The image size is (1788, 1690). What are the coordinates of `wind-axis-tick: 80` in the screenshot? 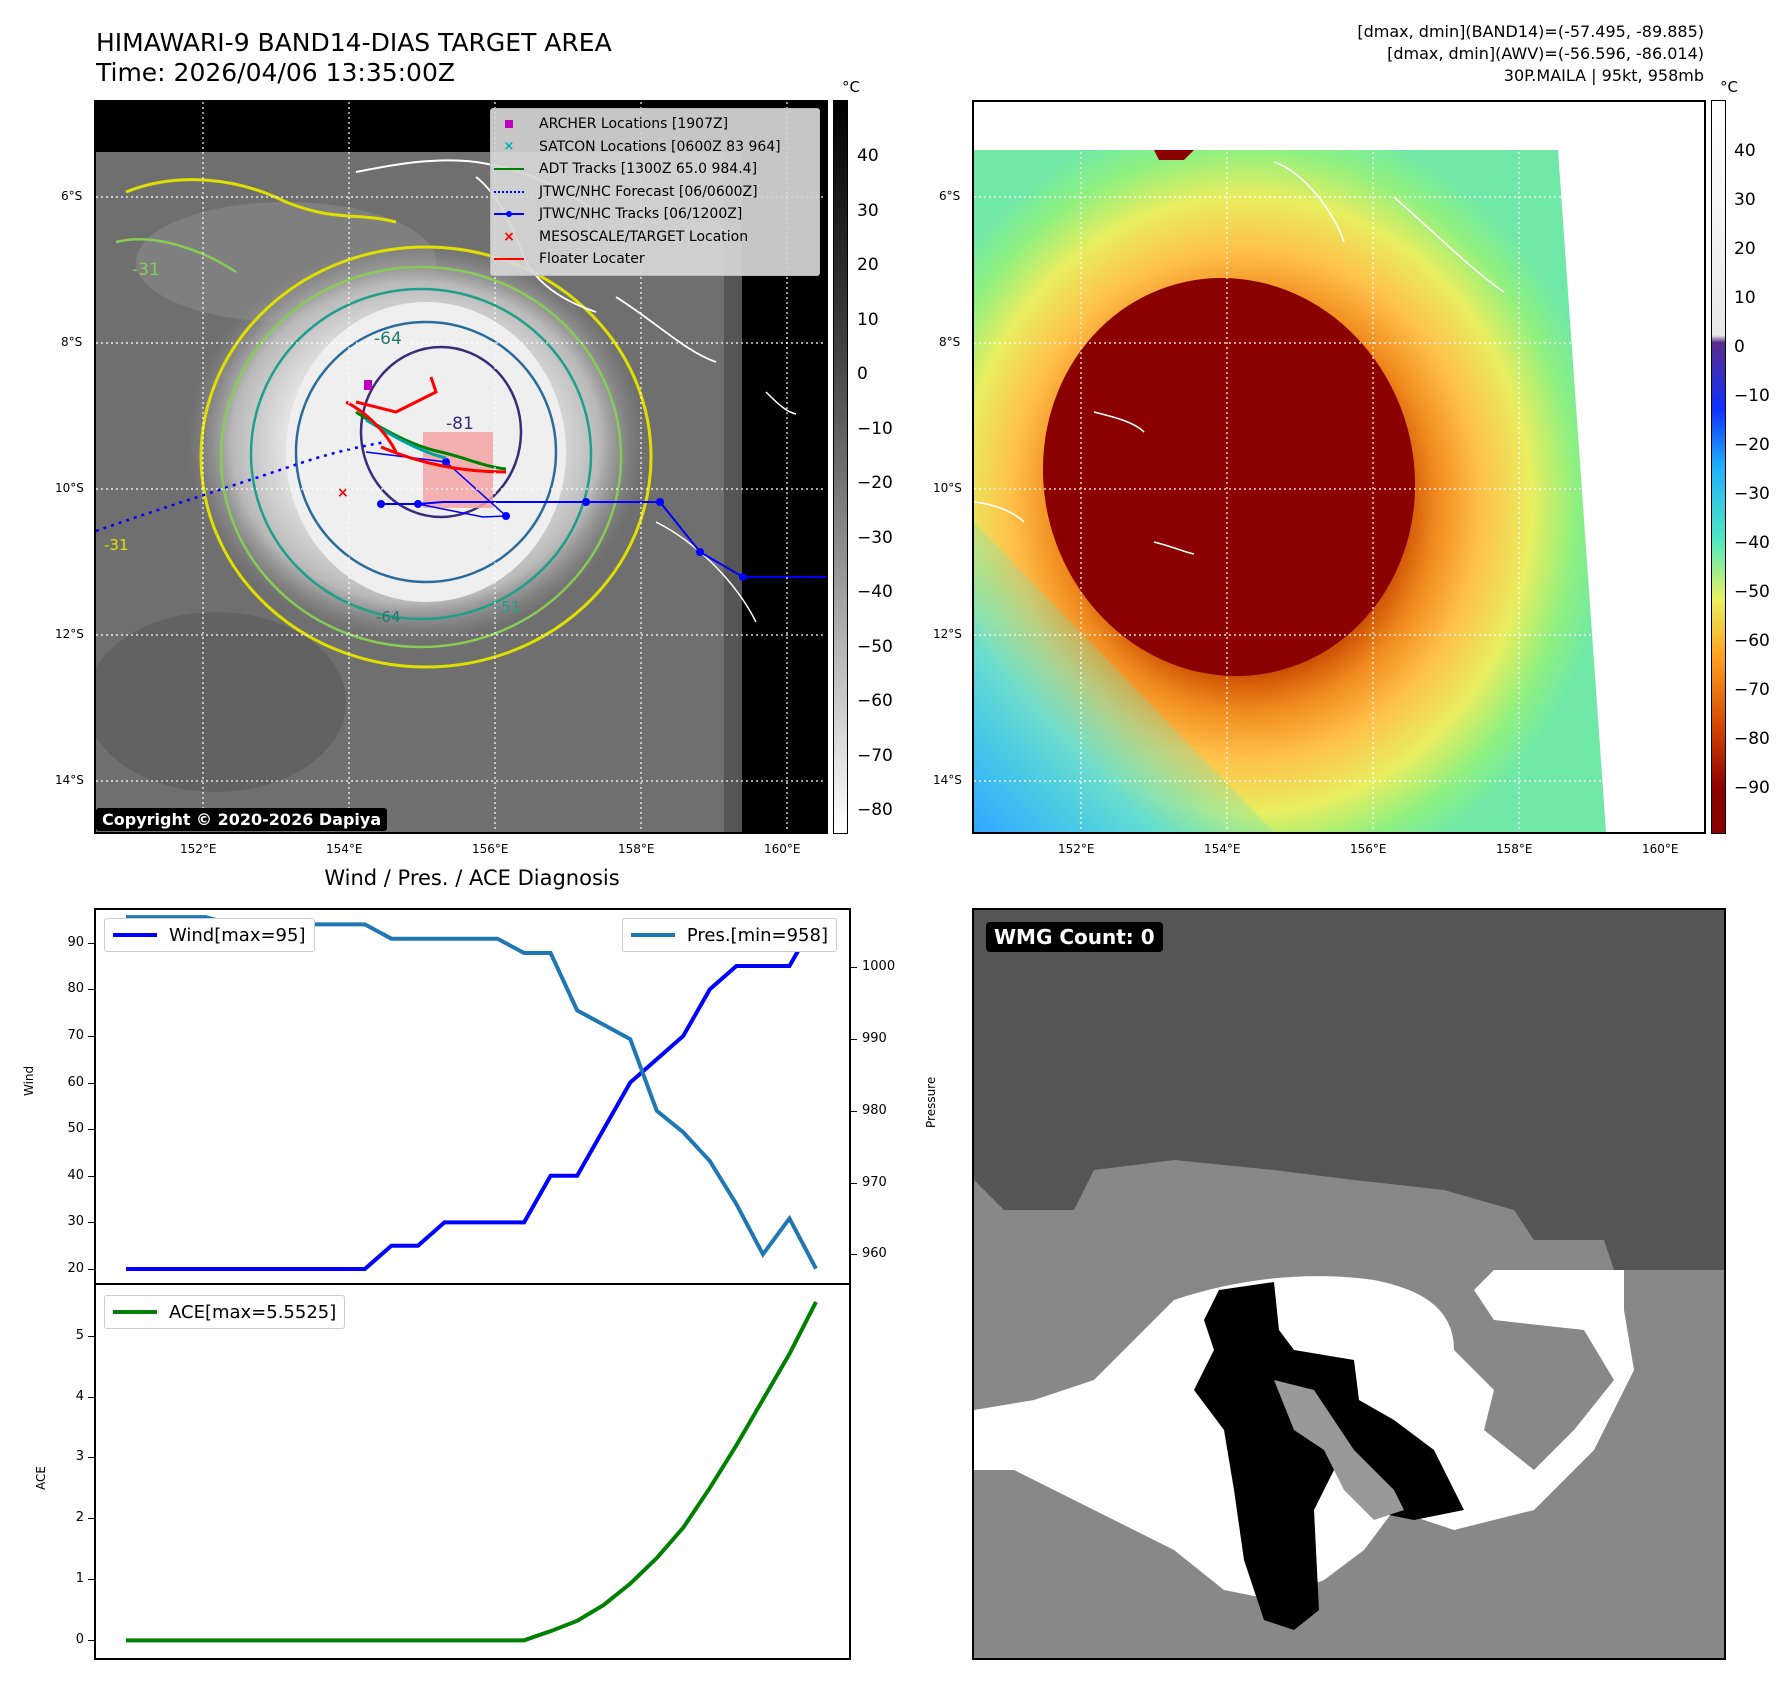 It's located at (75, 989).